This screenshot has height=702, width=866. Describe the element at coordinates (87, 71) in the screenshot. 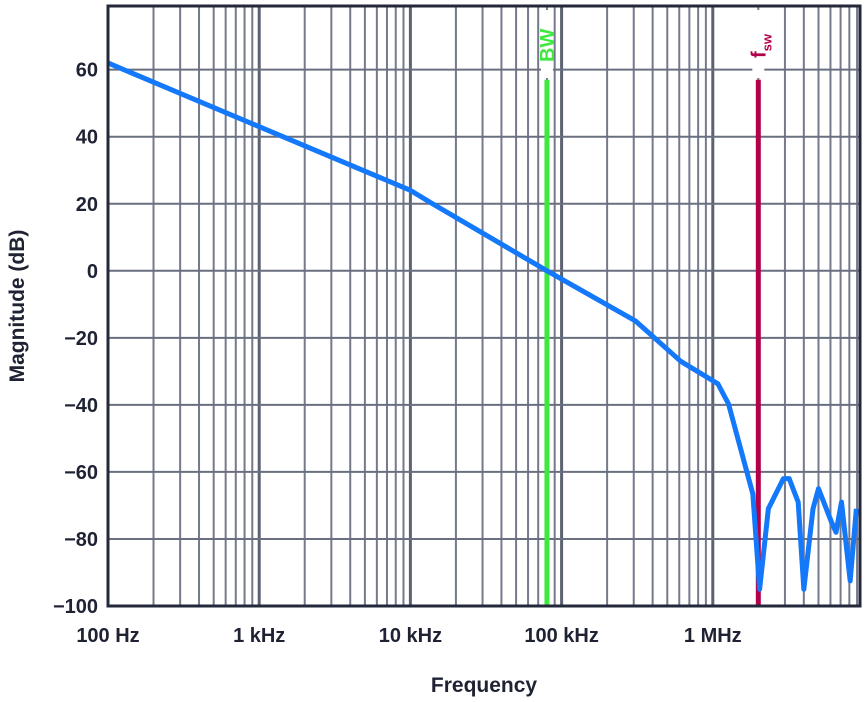

I see `y-tick-label: 60` at that location.